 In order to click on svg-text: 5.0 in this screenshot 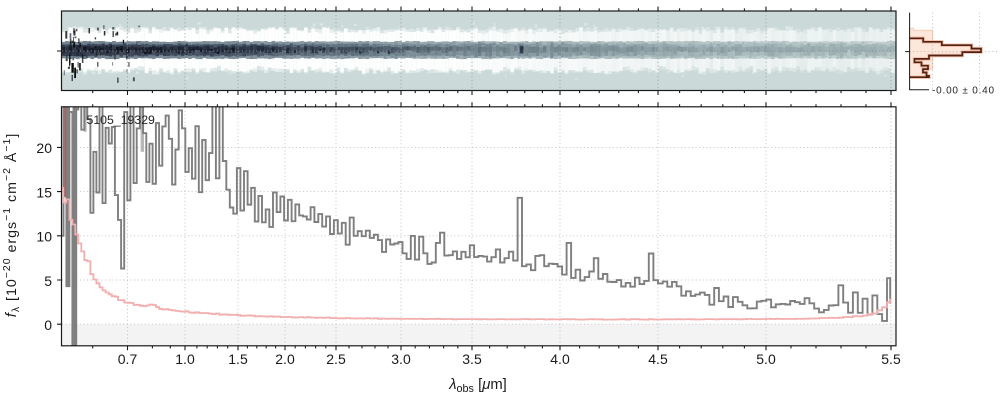, I will do `click(766, 359)`.